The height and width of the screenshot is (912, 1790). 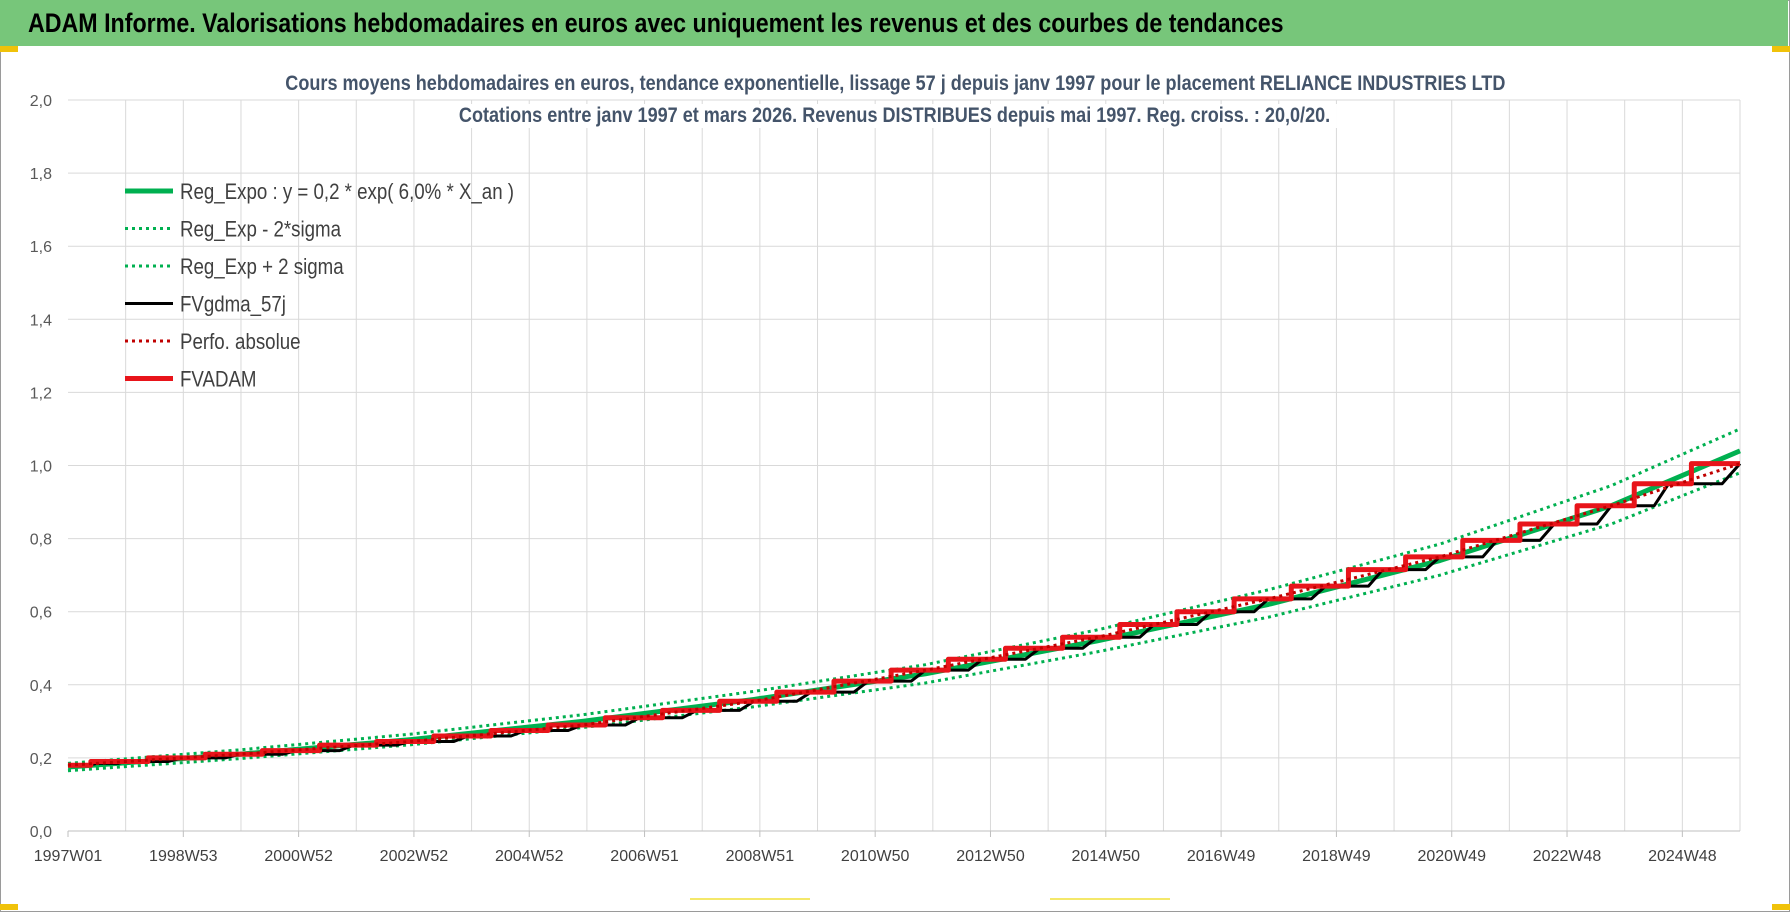 What do you see at coordinates (262, 268) in the screenshot?
I see `legend-label: Reg_Exp + 2 sigma` at bounding box center [262, 268].